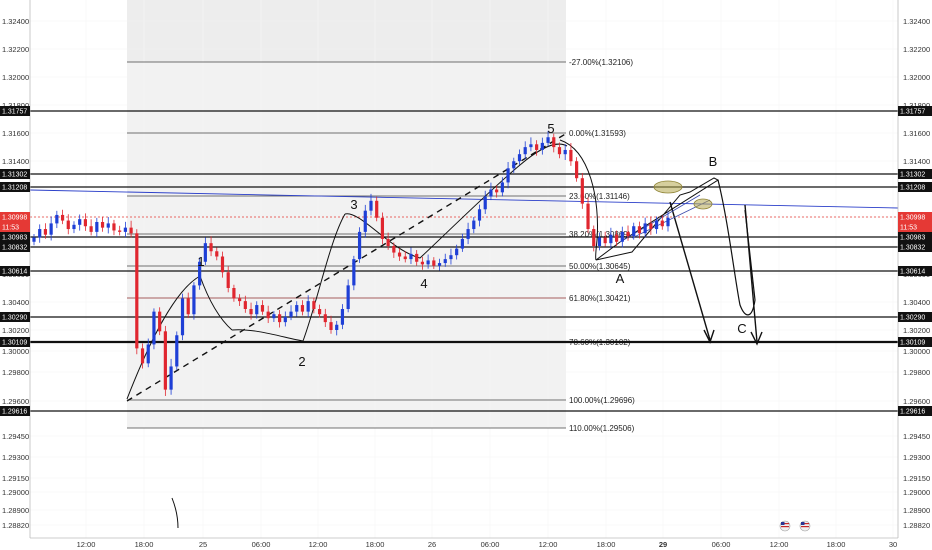  I want to click on y-tick-label-right: 1.31400, so click(916, 161).